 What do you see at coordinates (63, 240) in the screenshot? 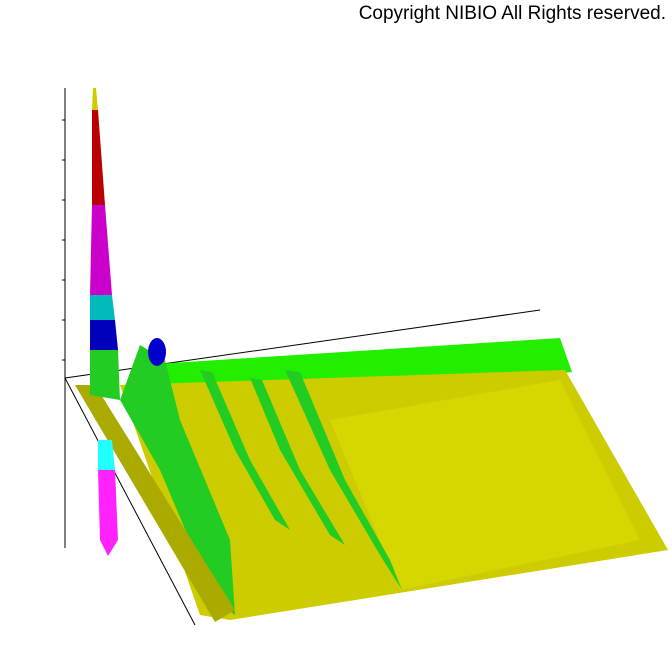
I see `axis-ticks` at bounding box center [63, 240].